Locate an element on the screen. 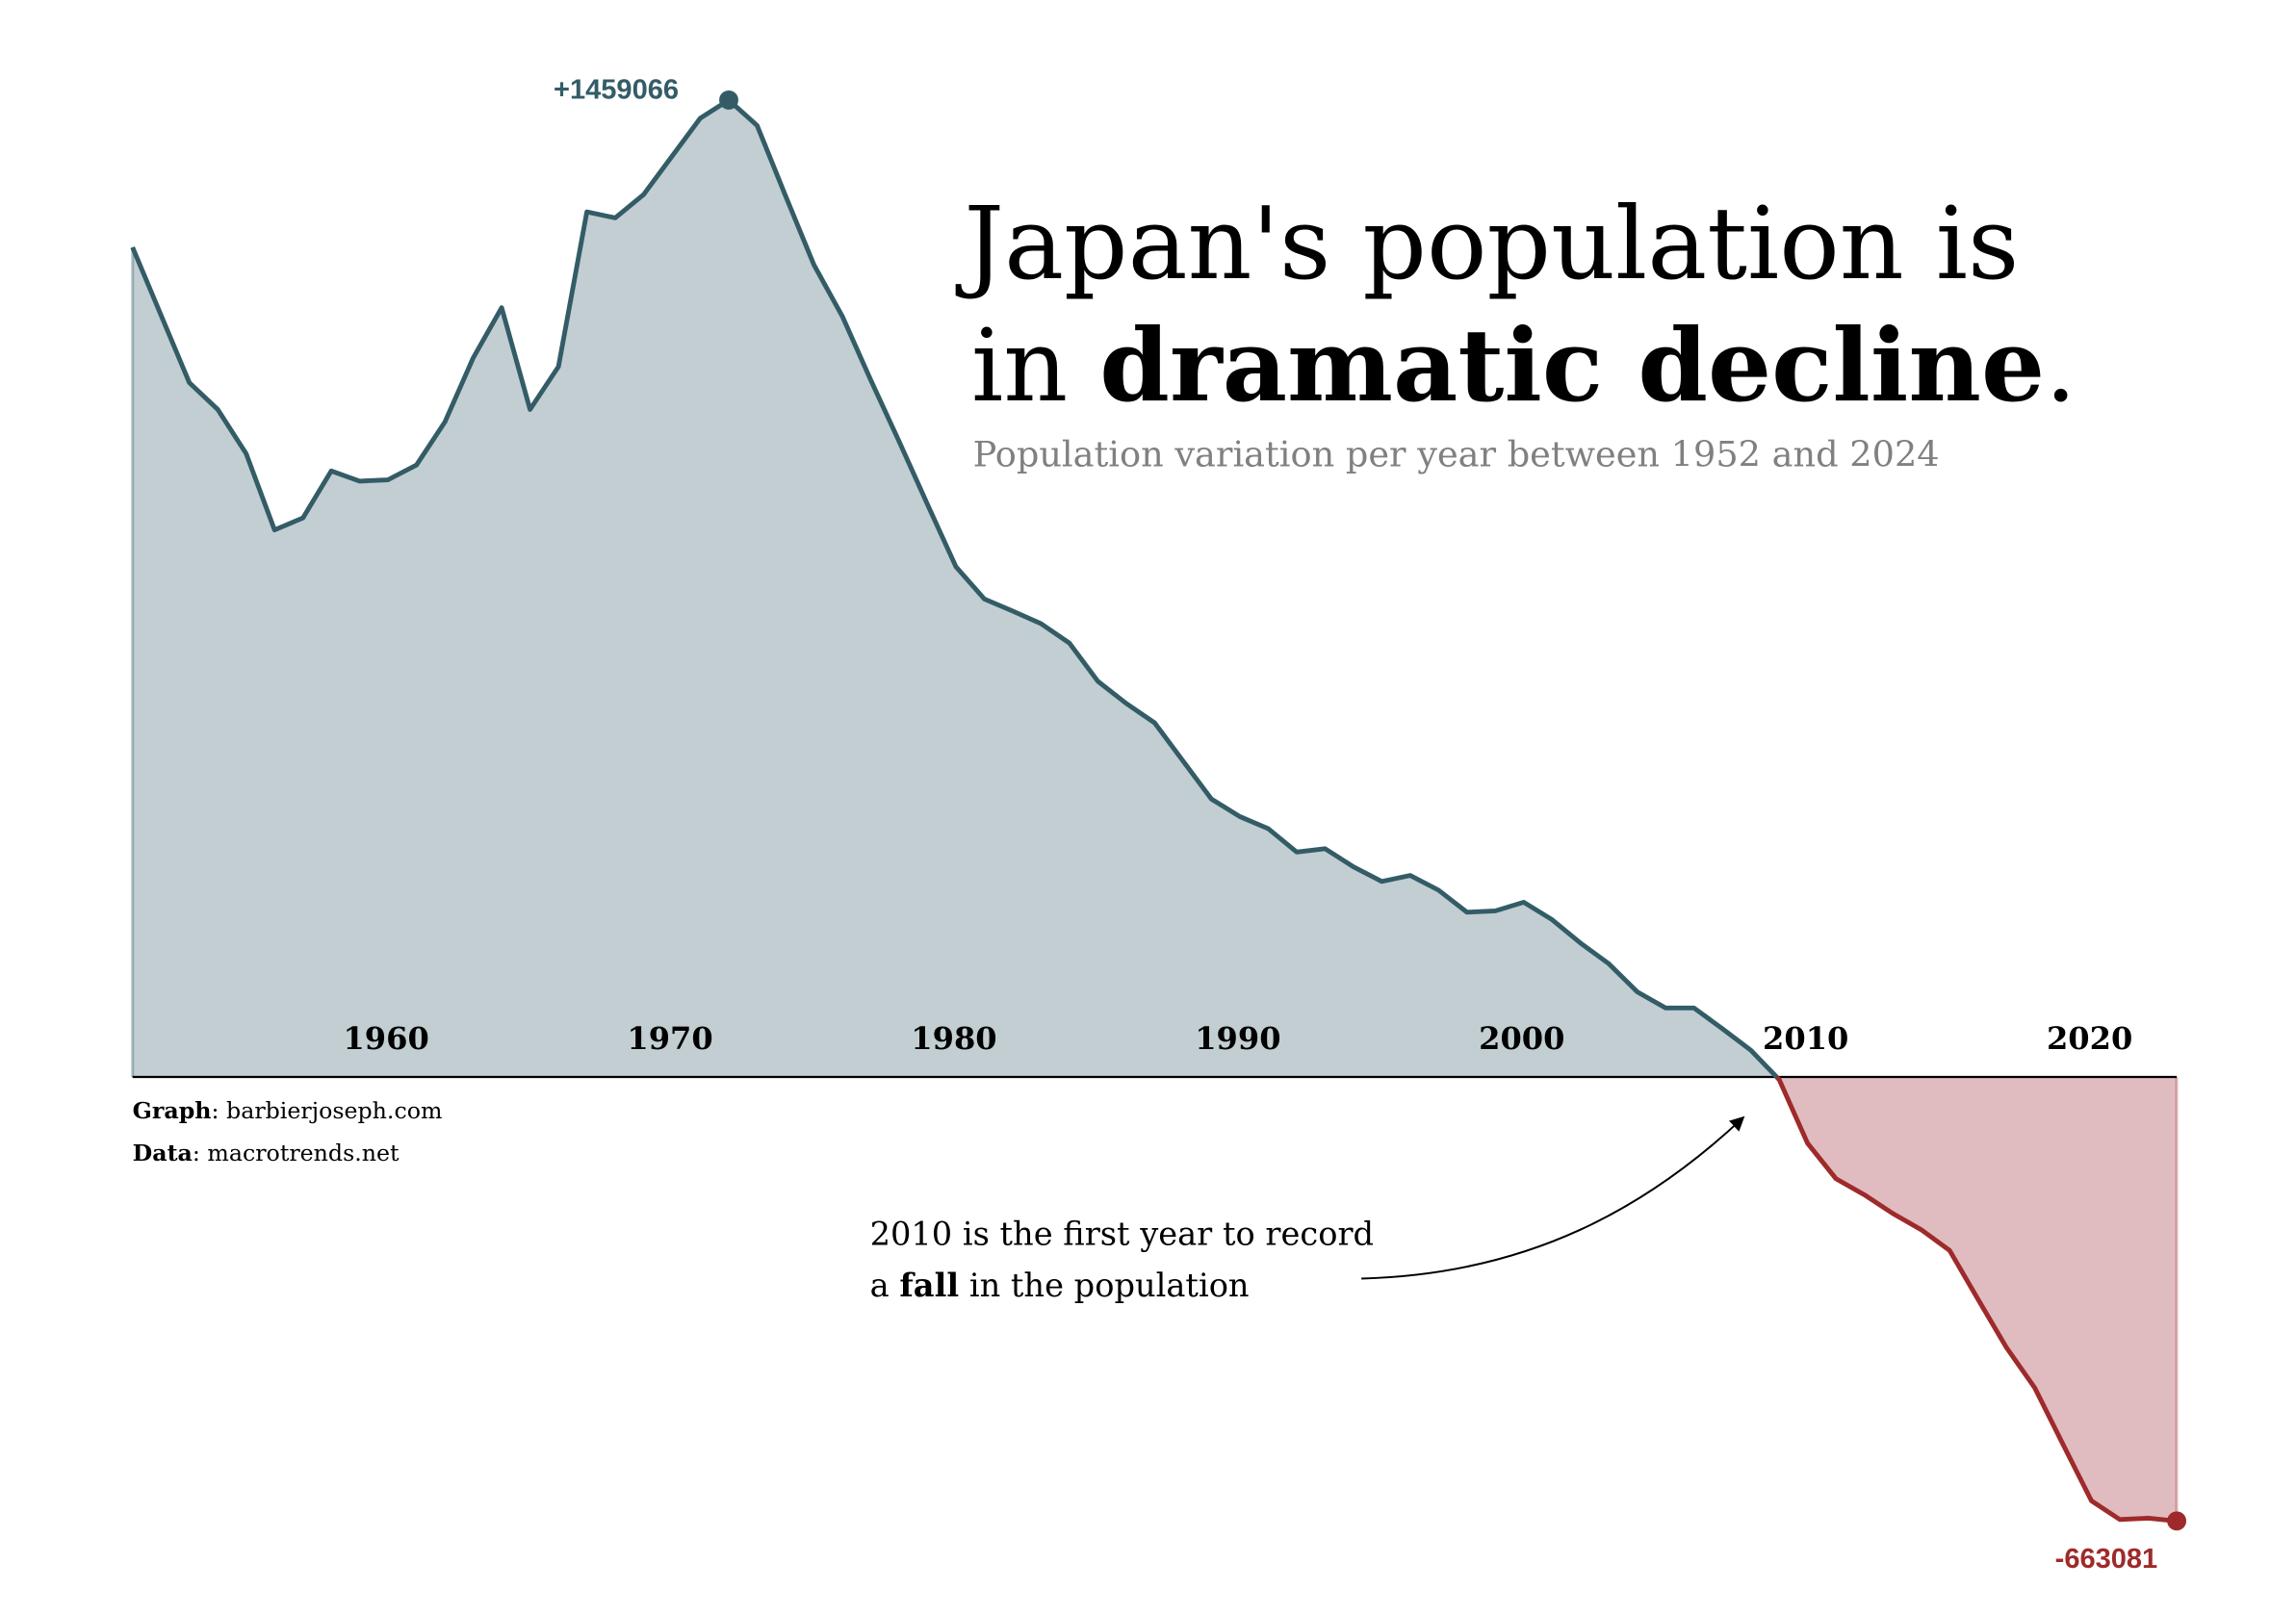 The height and width of the screenshot is (1614, 2296). negative-area is located at coordinates (1977, 1299).